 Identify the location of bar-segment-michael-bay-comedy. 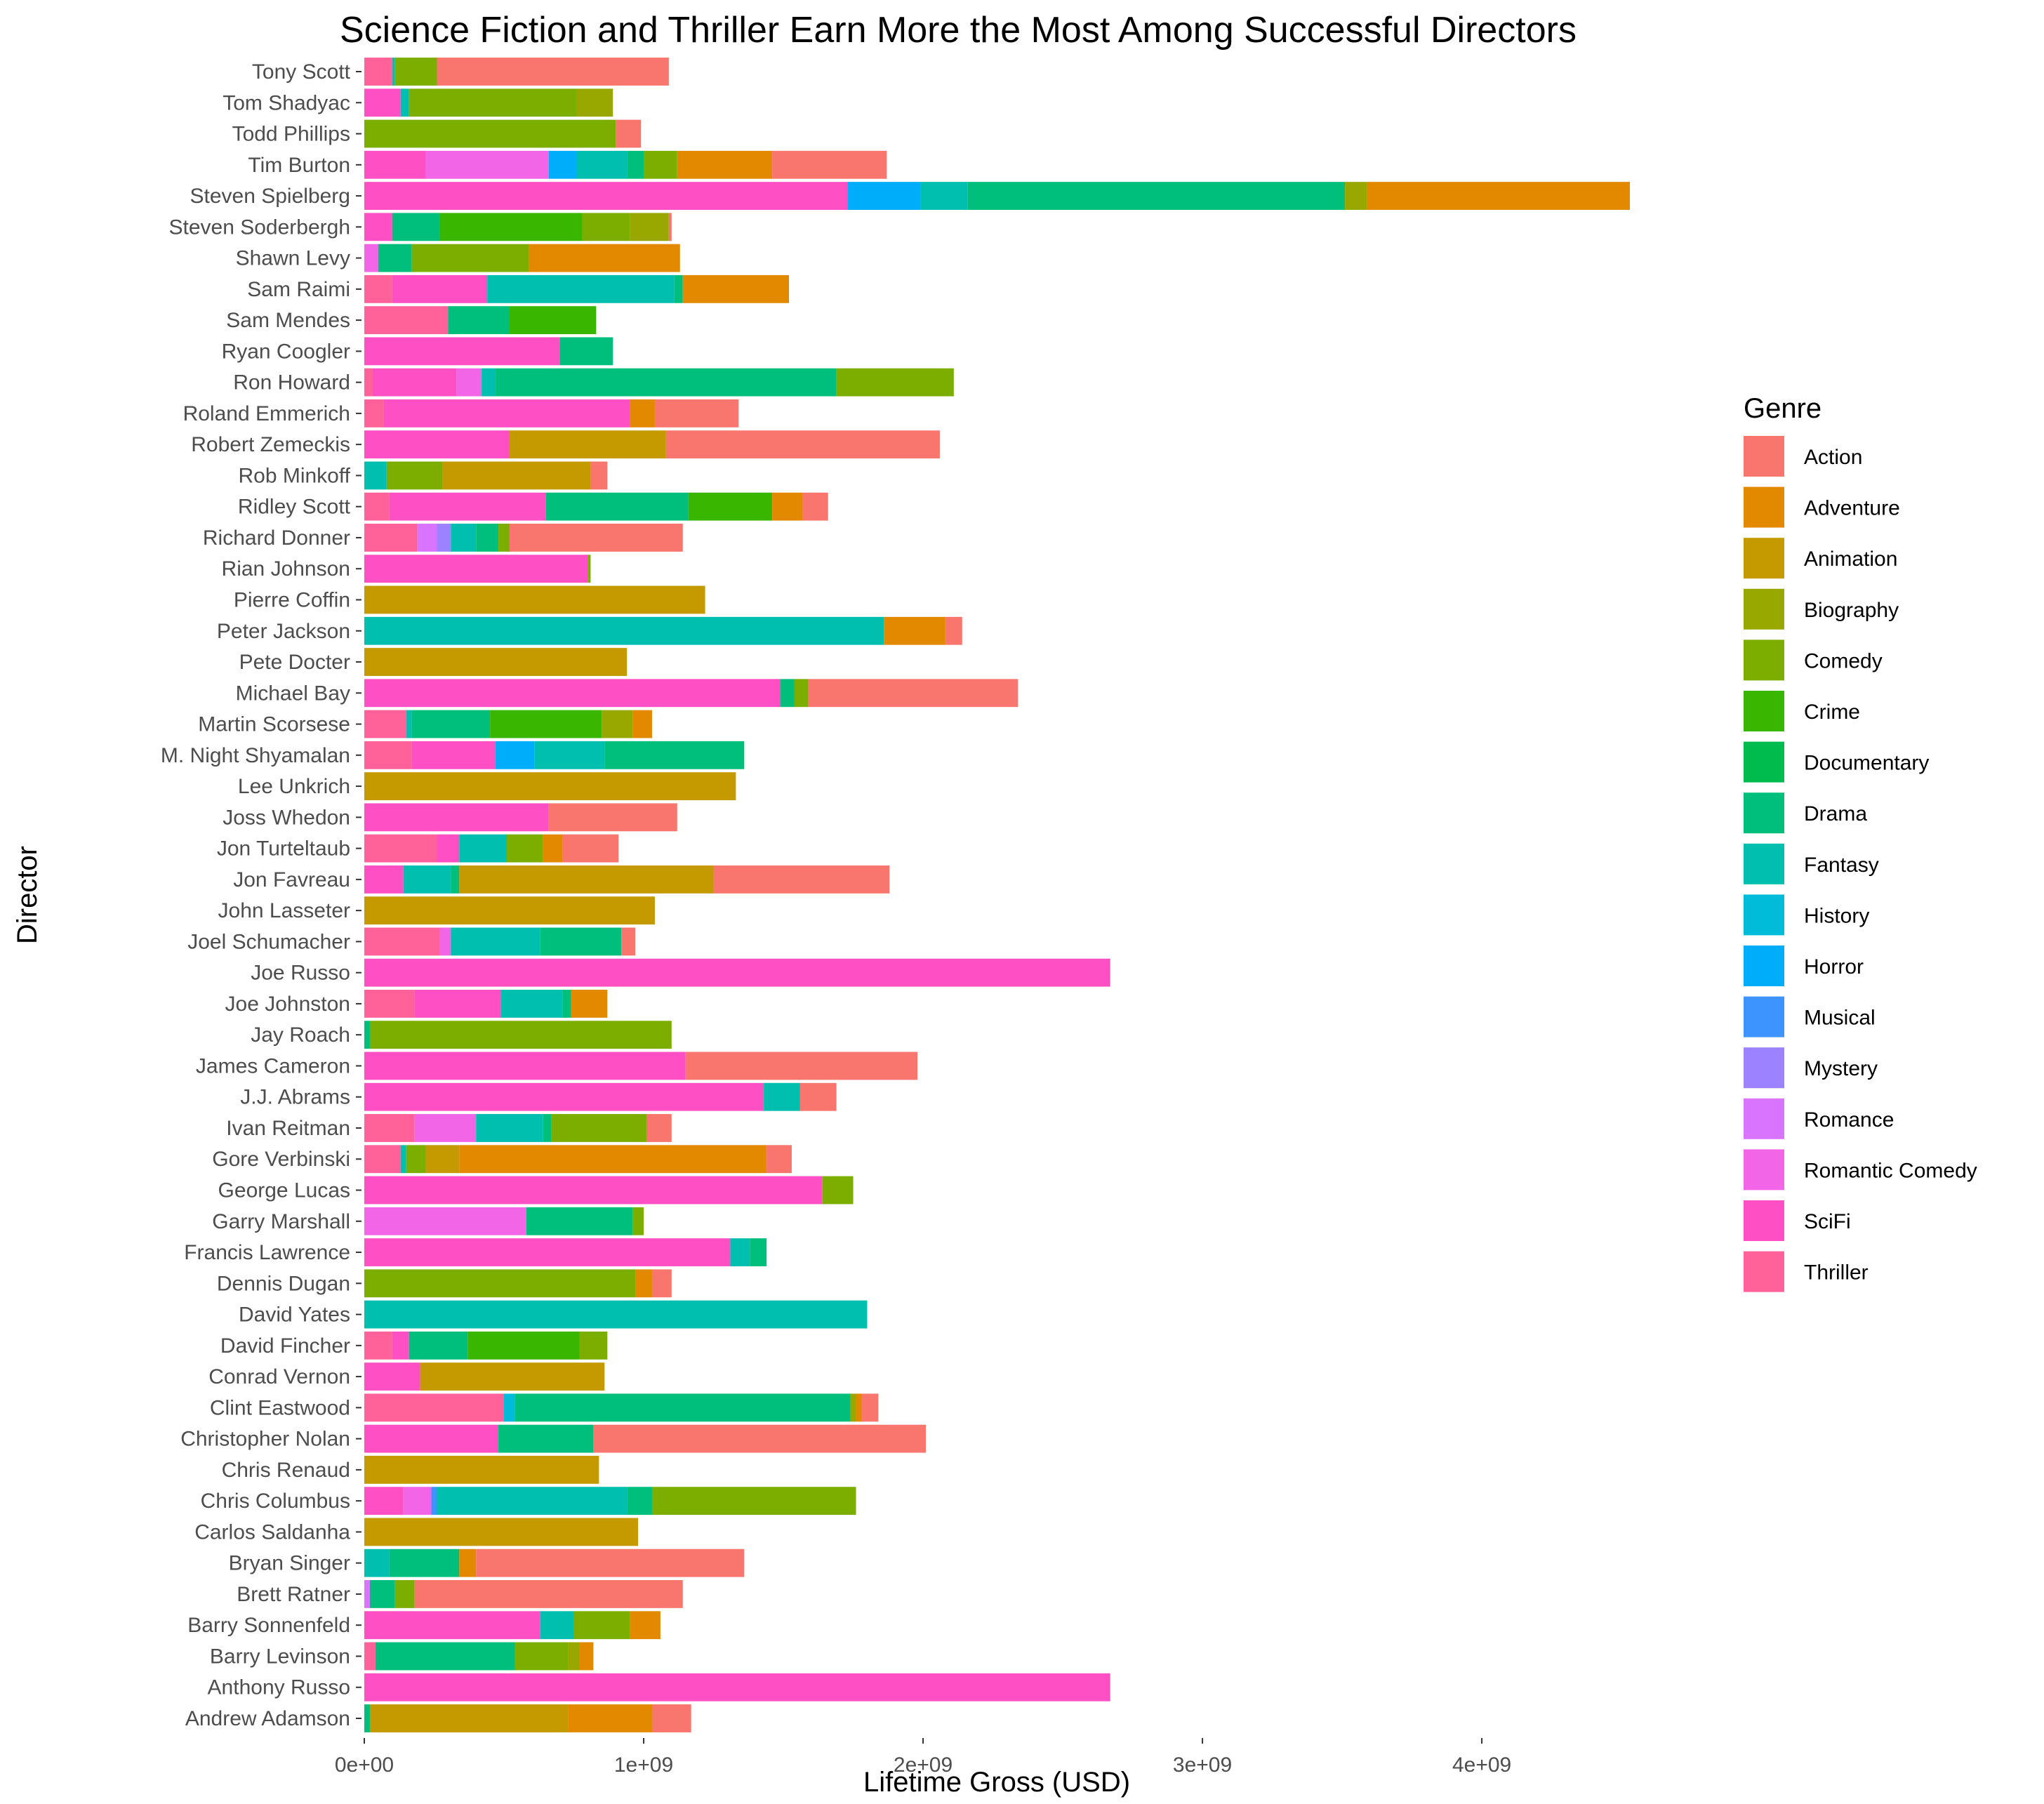
(801, 693).